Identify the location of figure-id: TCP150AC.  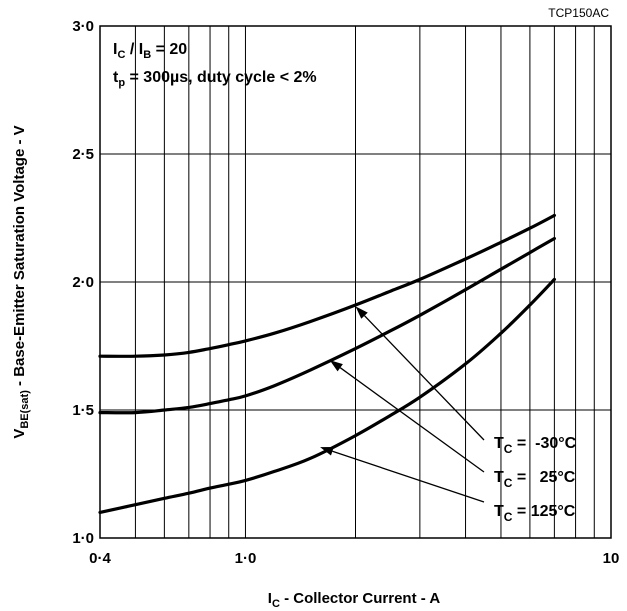
(578, 13).